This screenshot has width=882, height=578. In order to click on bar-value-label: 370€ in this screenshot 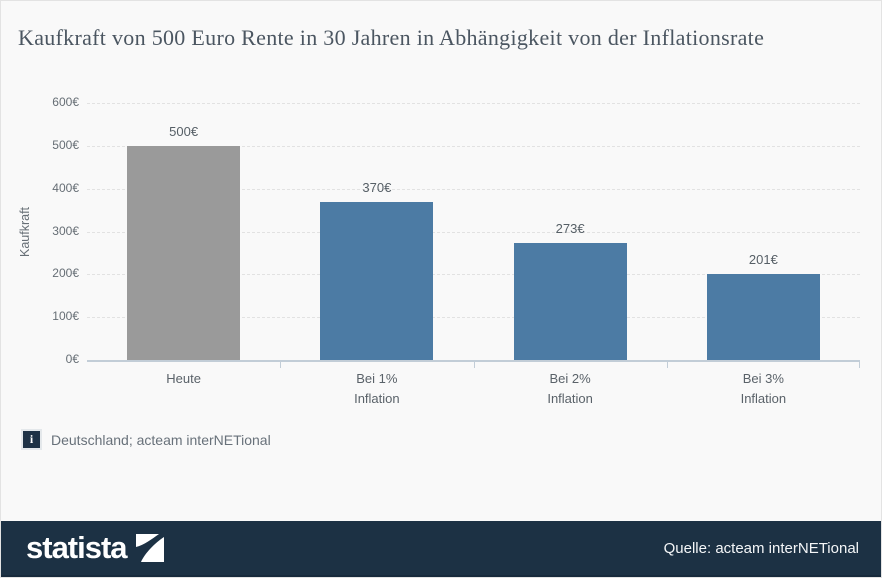, I will do `click(377, 187)`.